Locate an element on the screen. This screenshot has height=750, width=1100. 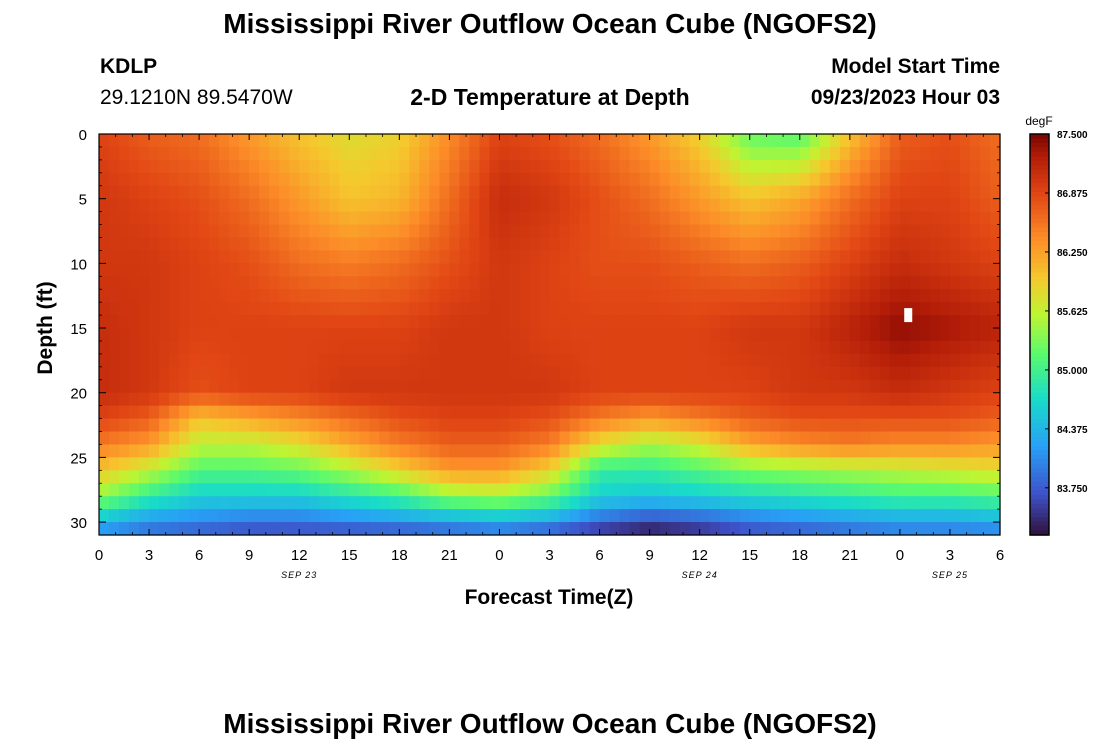
date-label: SEP 24 is located at coordinates (700, 575).